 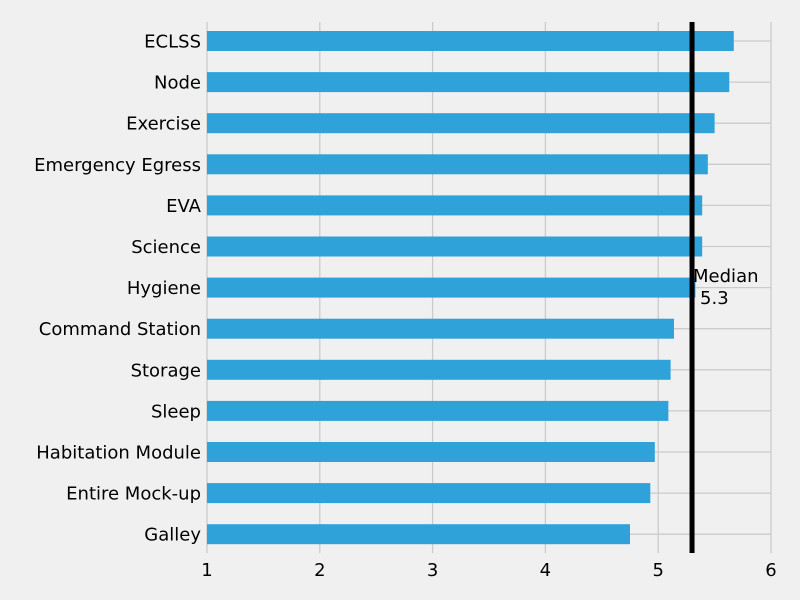 What do you see at coordinates (118, 453) in the screenshot?
I see `category-label: Habitation Module` at bounding box center [118, 453].